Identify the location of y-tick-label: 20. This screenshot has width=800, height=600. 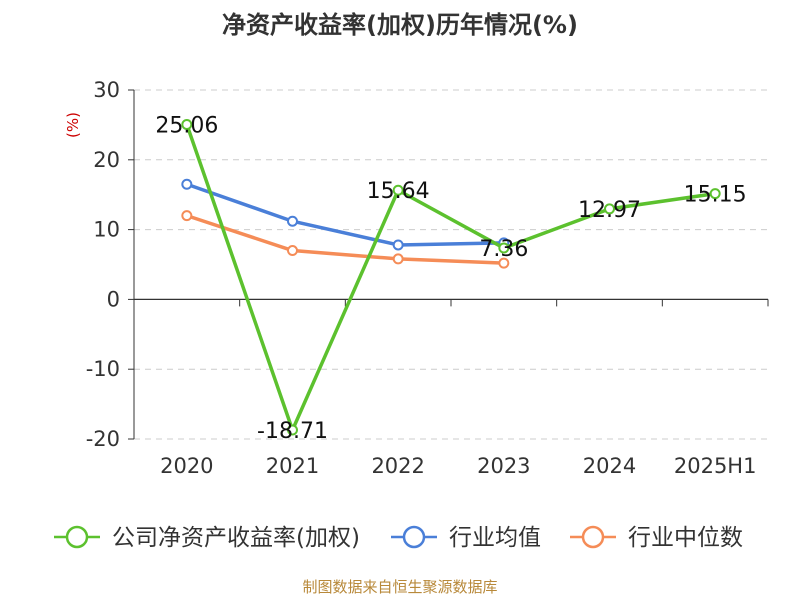
(106, 160).